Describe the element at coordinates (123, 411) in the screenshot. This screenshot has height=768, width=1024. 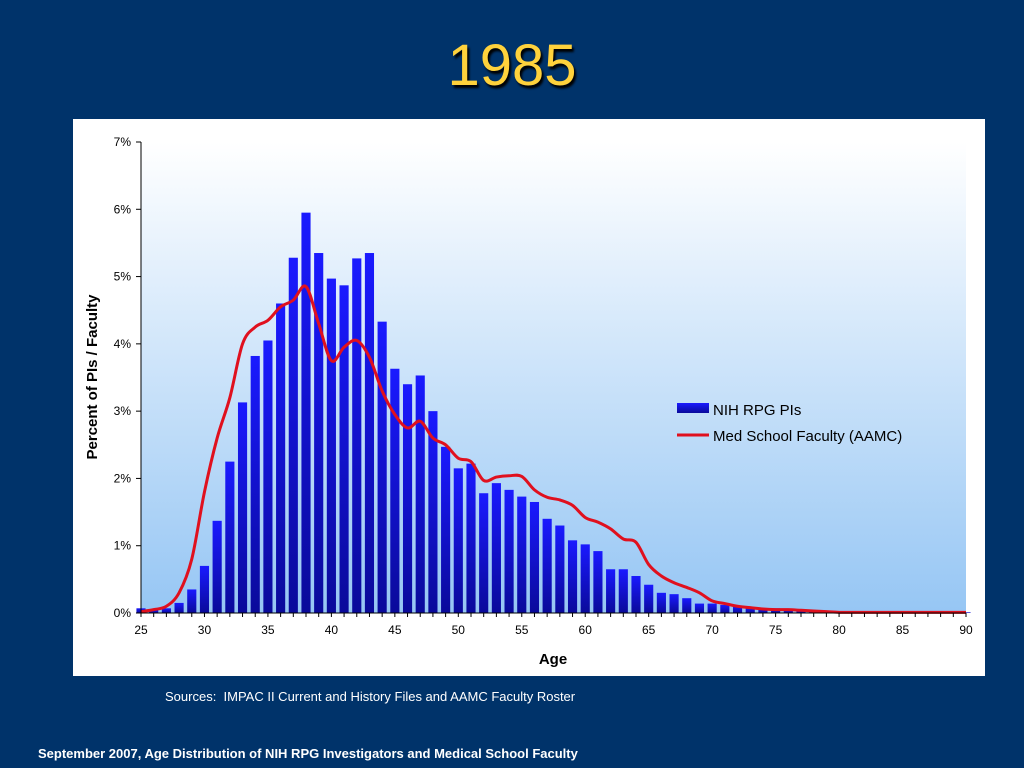
I see `y-tick-label: 3%` at that location.